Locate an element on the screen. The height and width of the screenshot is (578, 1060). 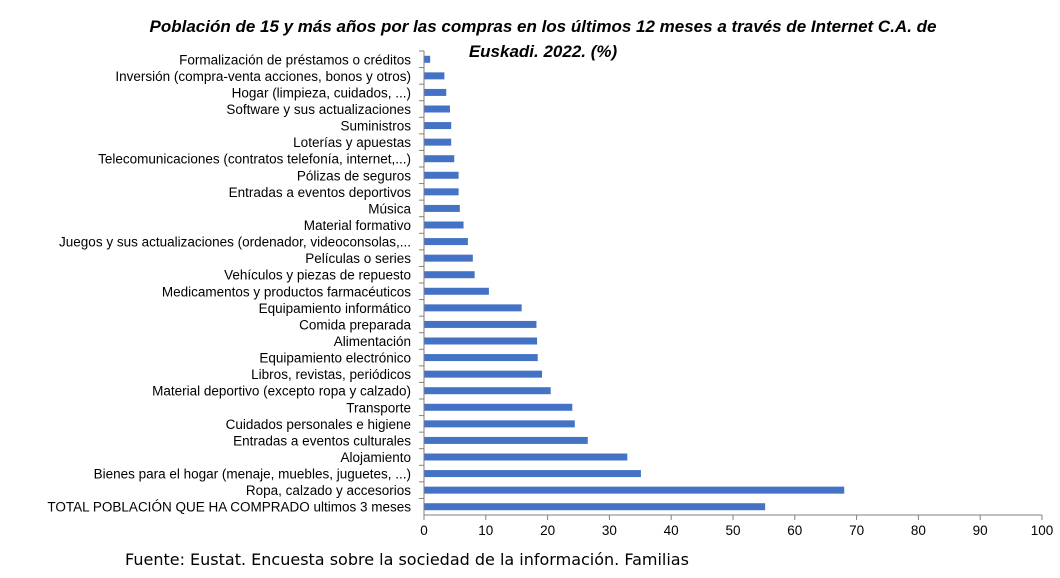
category-label: Entradas a eventos deportivos is located at coordinates (320, 192).